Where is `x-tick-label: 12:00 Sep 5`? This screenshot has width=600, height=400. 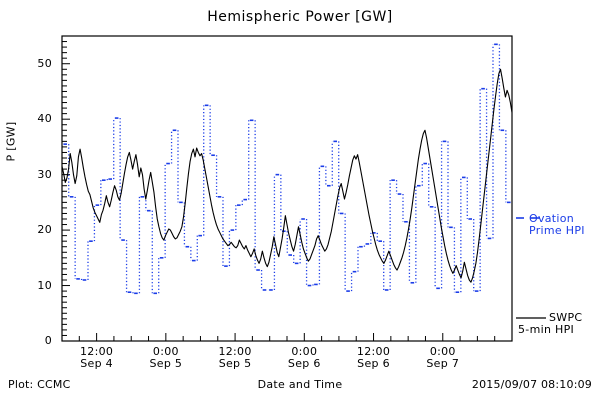
x-tick-label: 12:00 Sep 5 is located at coordinates (235, 358).